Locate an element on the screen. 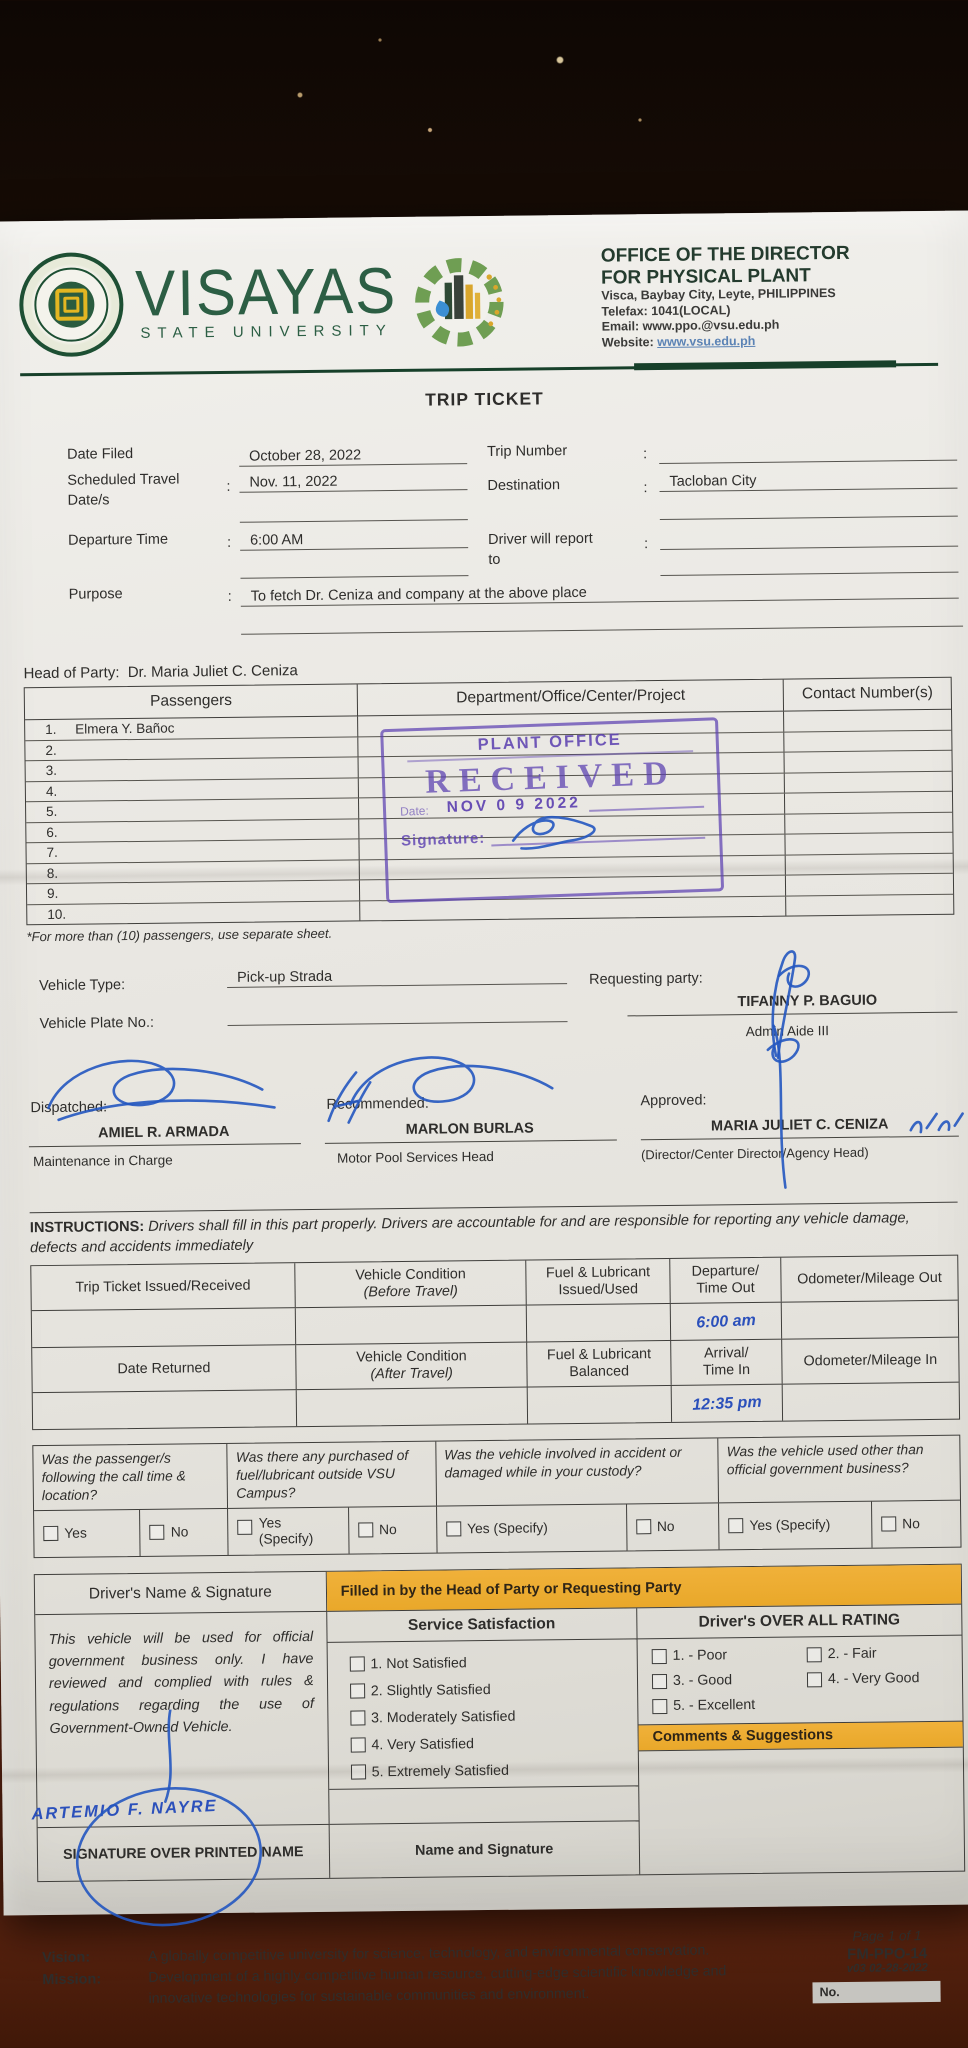 This screenshot has width=968, height=2048. cell-condition-after-entry is located at coordinates (412, 1407).